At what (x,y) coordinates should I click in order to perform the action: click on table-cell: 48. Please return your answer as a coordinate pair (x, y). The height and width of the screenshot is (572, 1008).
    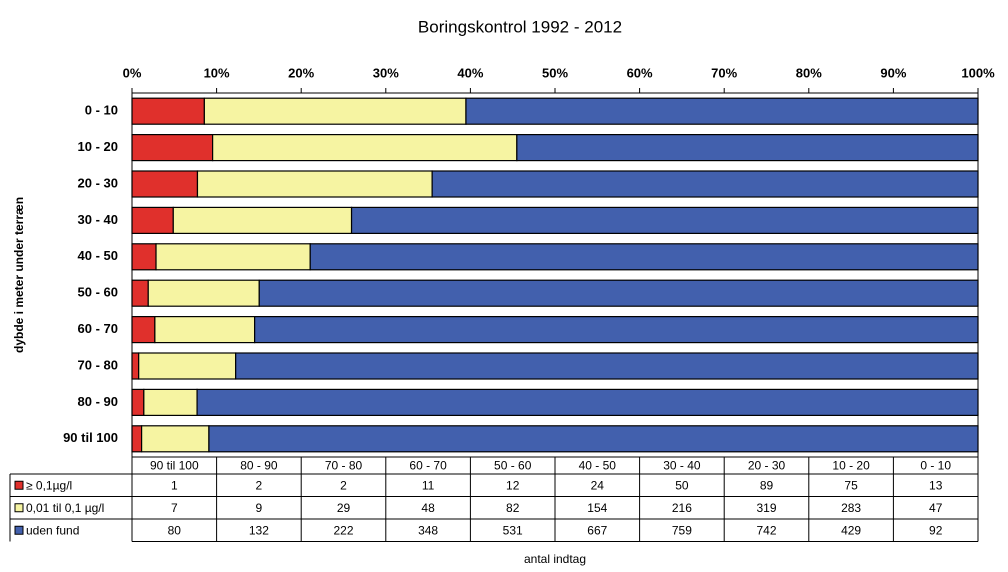
    Looking at the image, I should click on (428, 508).